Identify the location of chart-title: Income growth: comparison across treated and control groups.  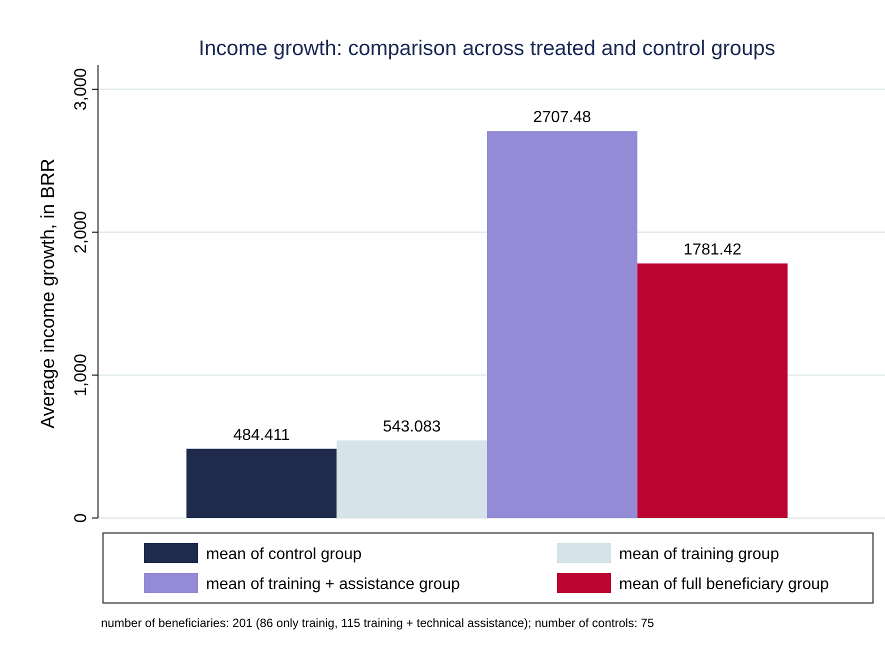
(487, 48).